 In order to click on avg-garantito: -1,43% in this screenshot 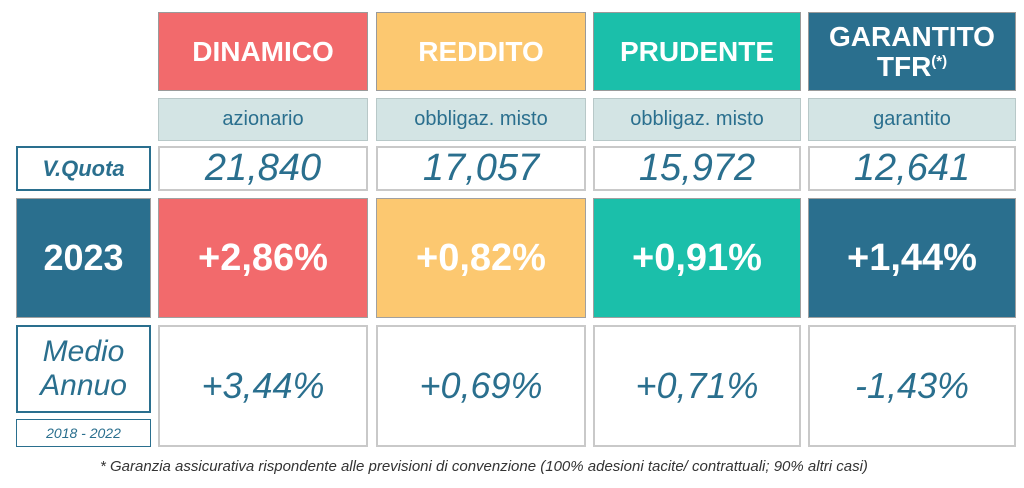, I will do `click(912, 386)`.